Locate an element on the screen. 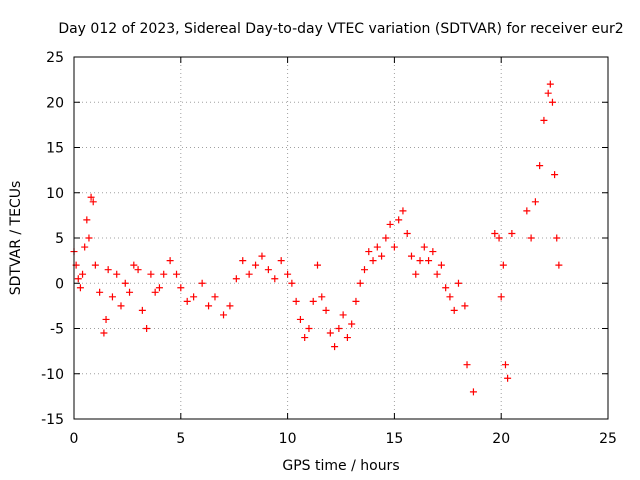 The width and height of the screenshot is (640, 480). y-tick-label: 25 is located at coordinates (55, 58).